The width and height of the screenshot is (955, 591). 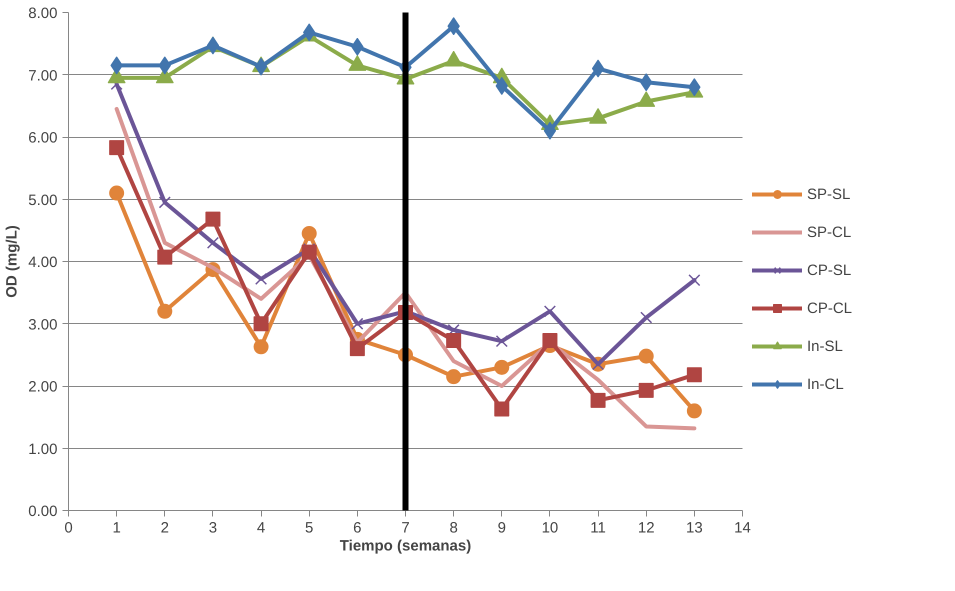 What do you see at coordinates (646, 528) in the screenshot?
I see `x-tick-label: 12` at bounding box center [646, 528].